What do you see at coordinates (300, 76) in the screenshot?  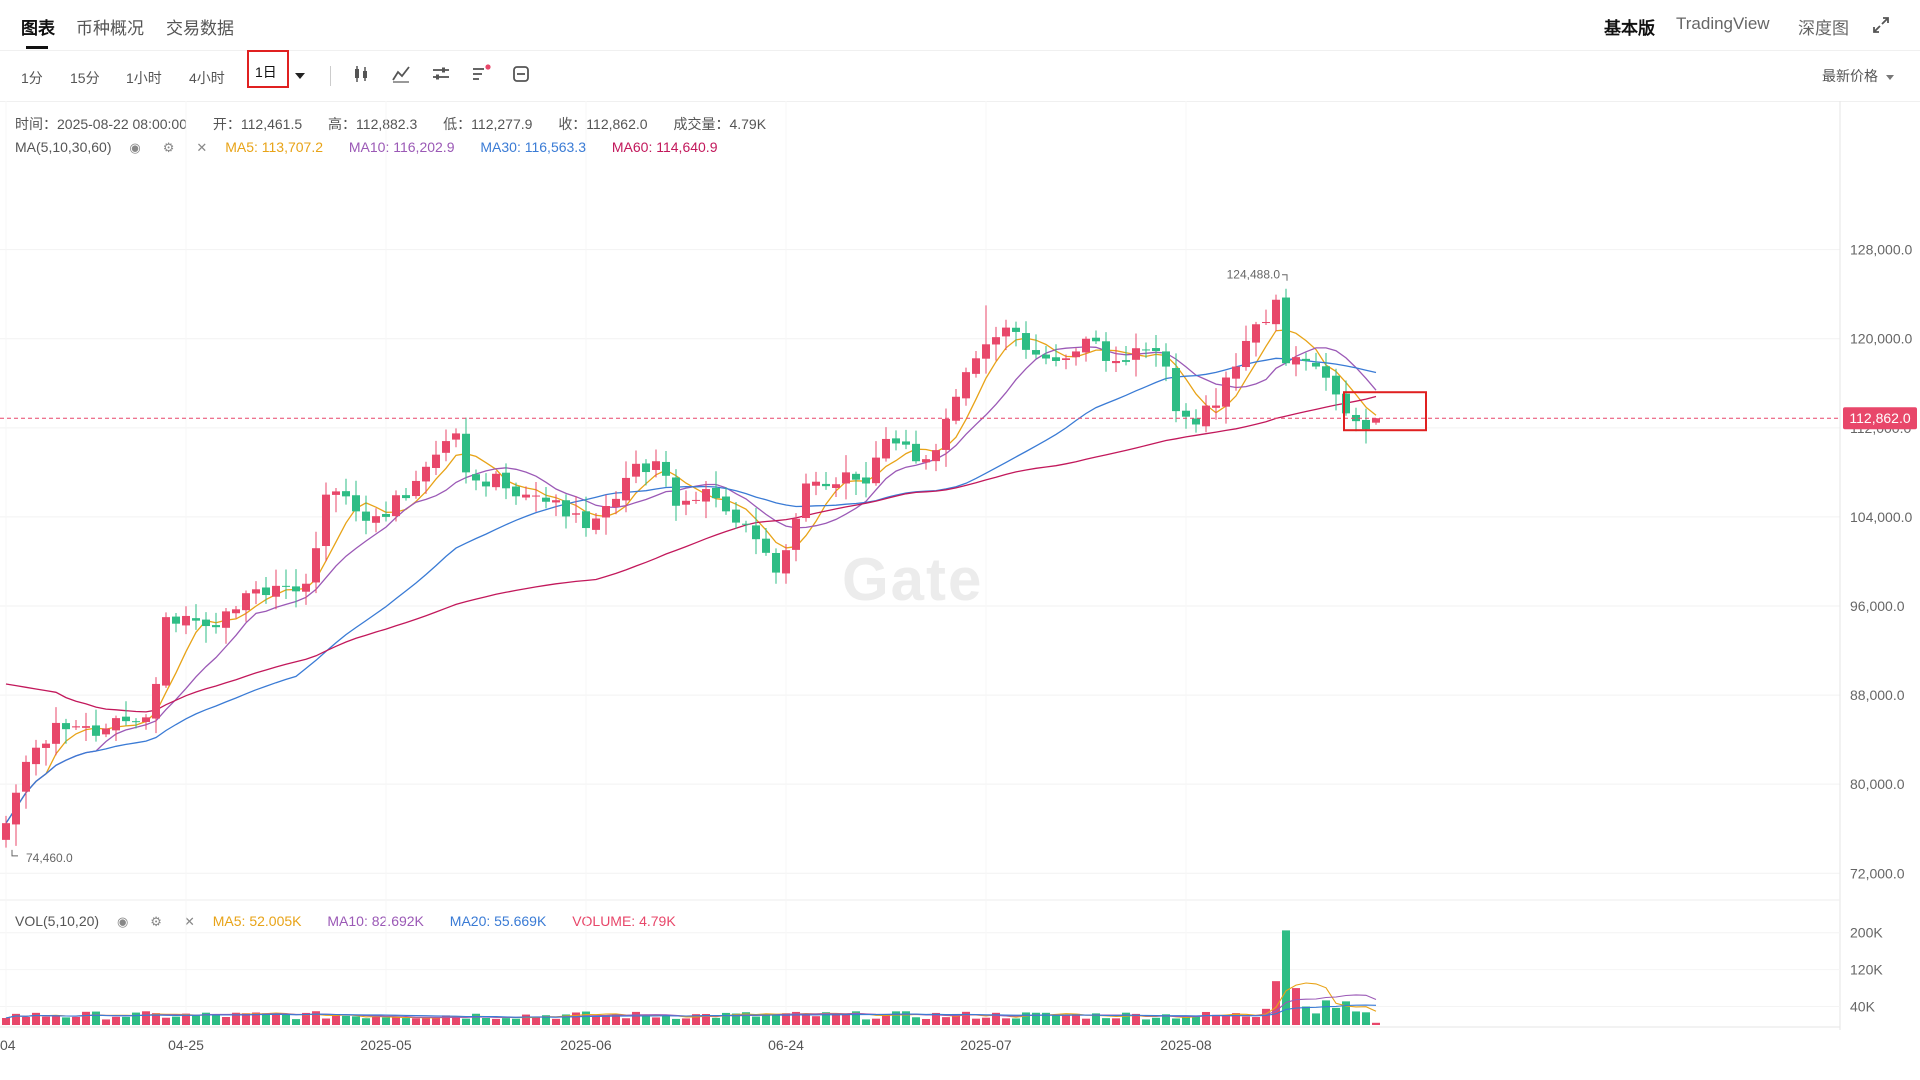 I see `timeframe-dropdown-icon` at bounding box center [300, 76].